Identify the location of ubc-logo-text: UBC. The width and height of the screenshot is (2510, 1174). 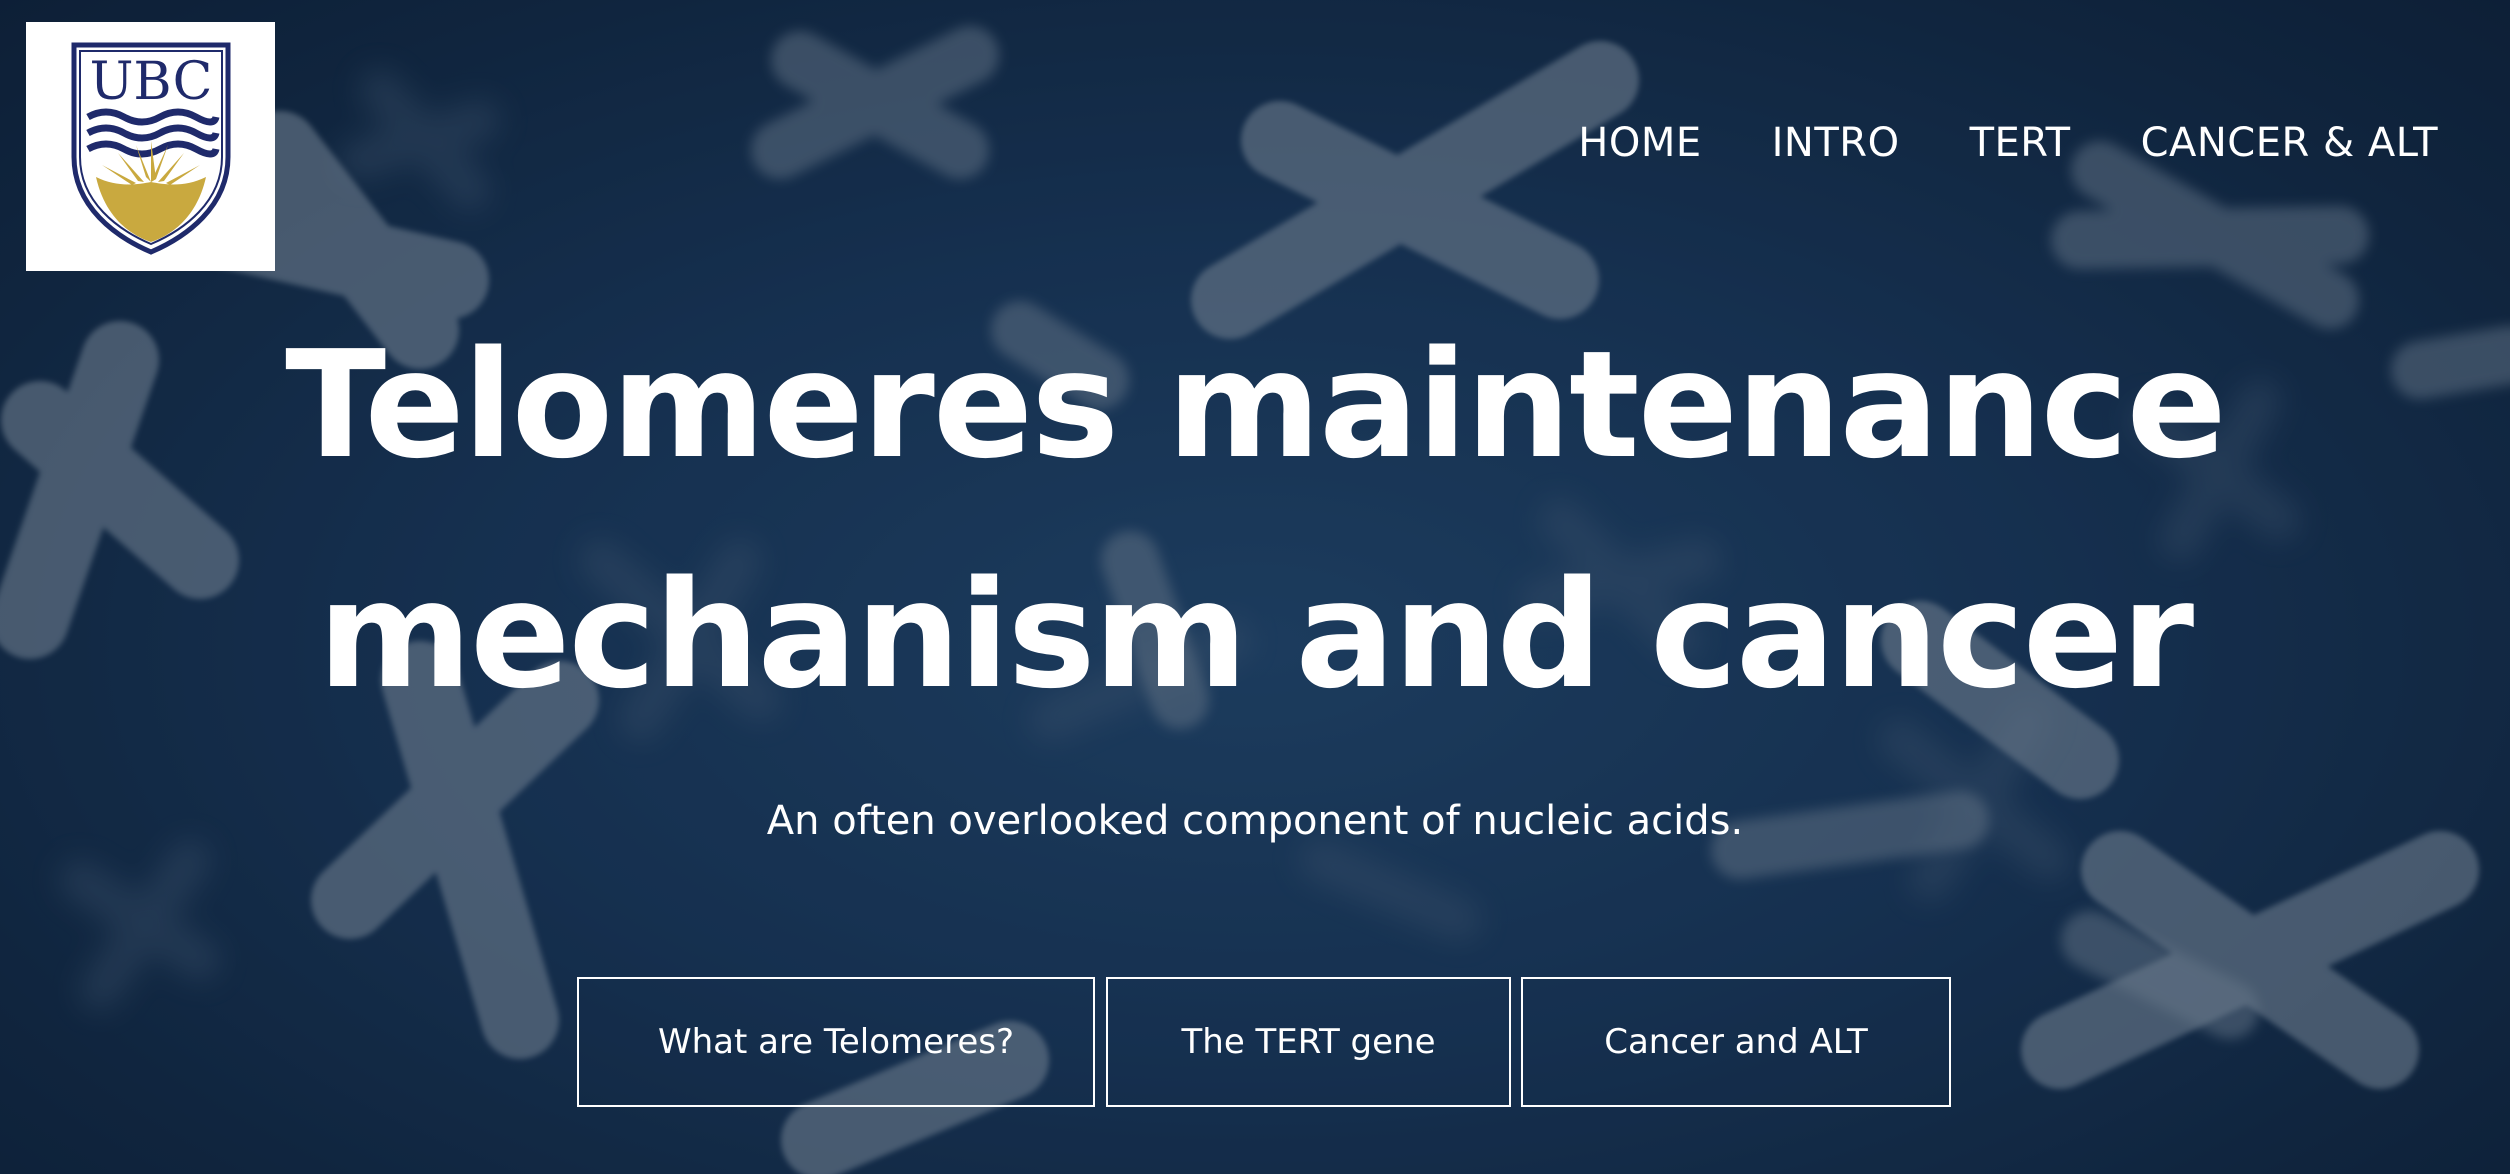
(150, 82).